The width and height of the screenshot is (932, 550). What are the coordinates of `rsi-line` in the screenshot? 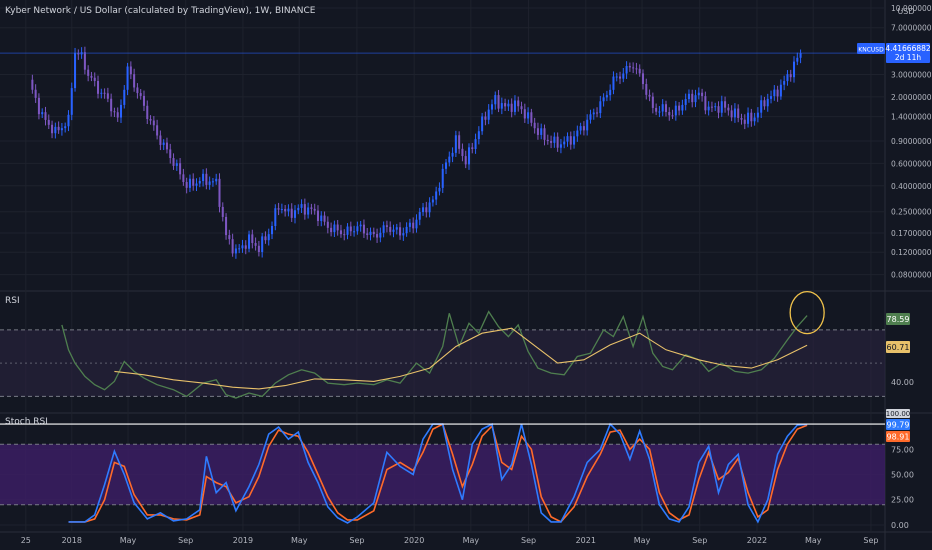 It's located at (434, 354).